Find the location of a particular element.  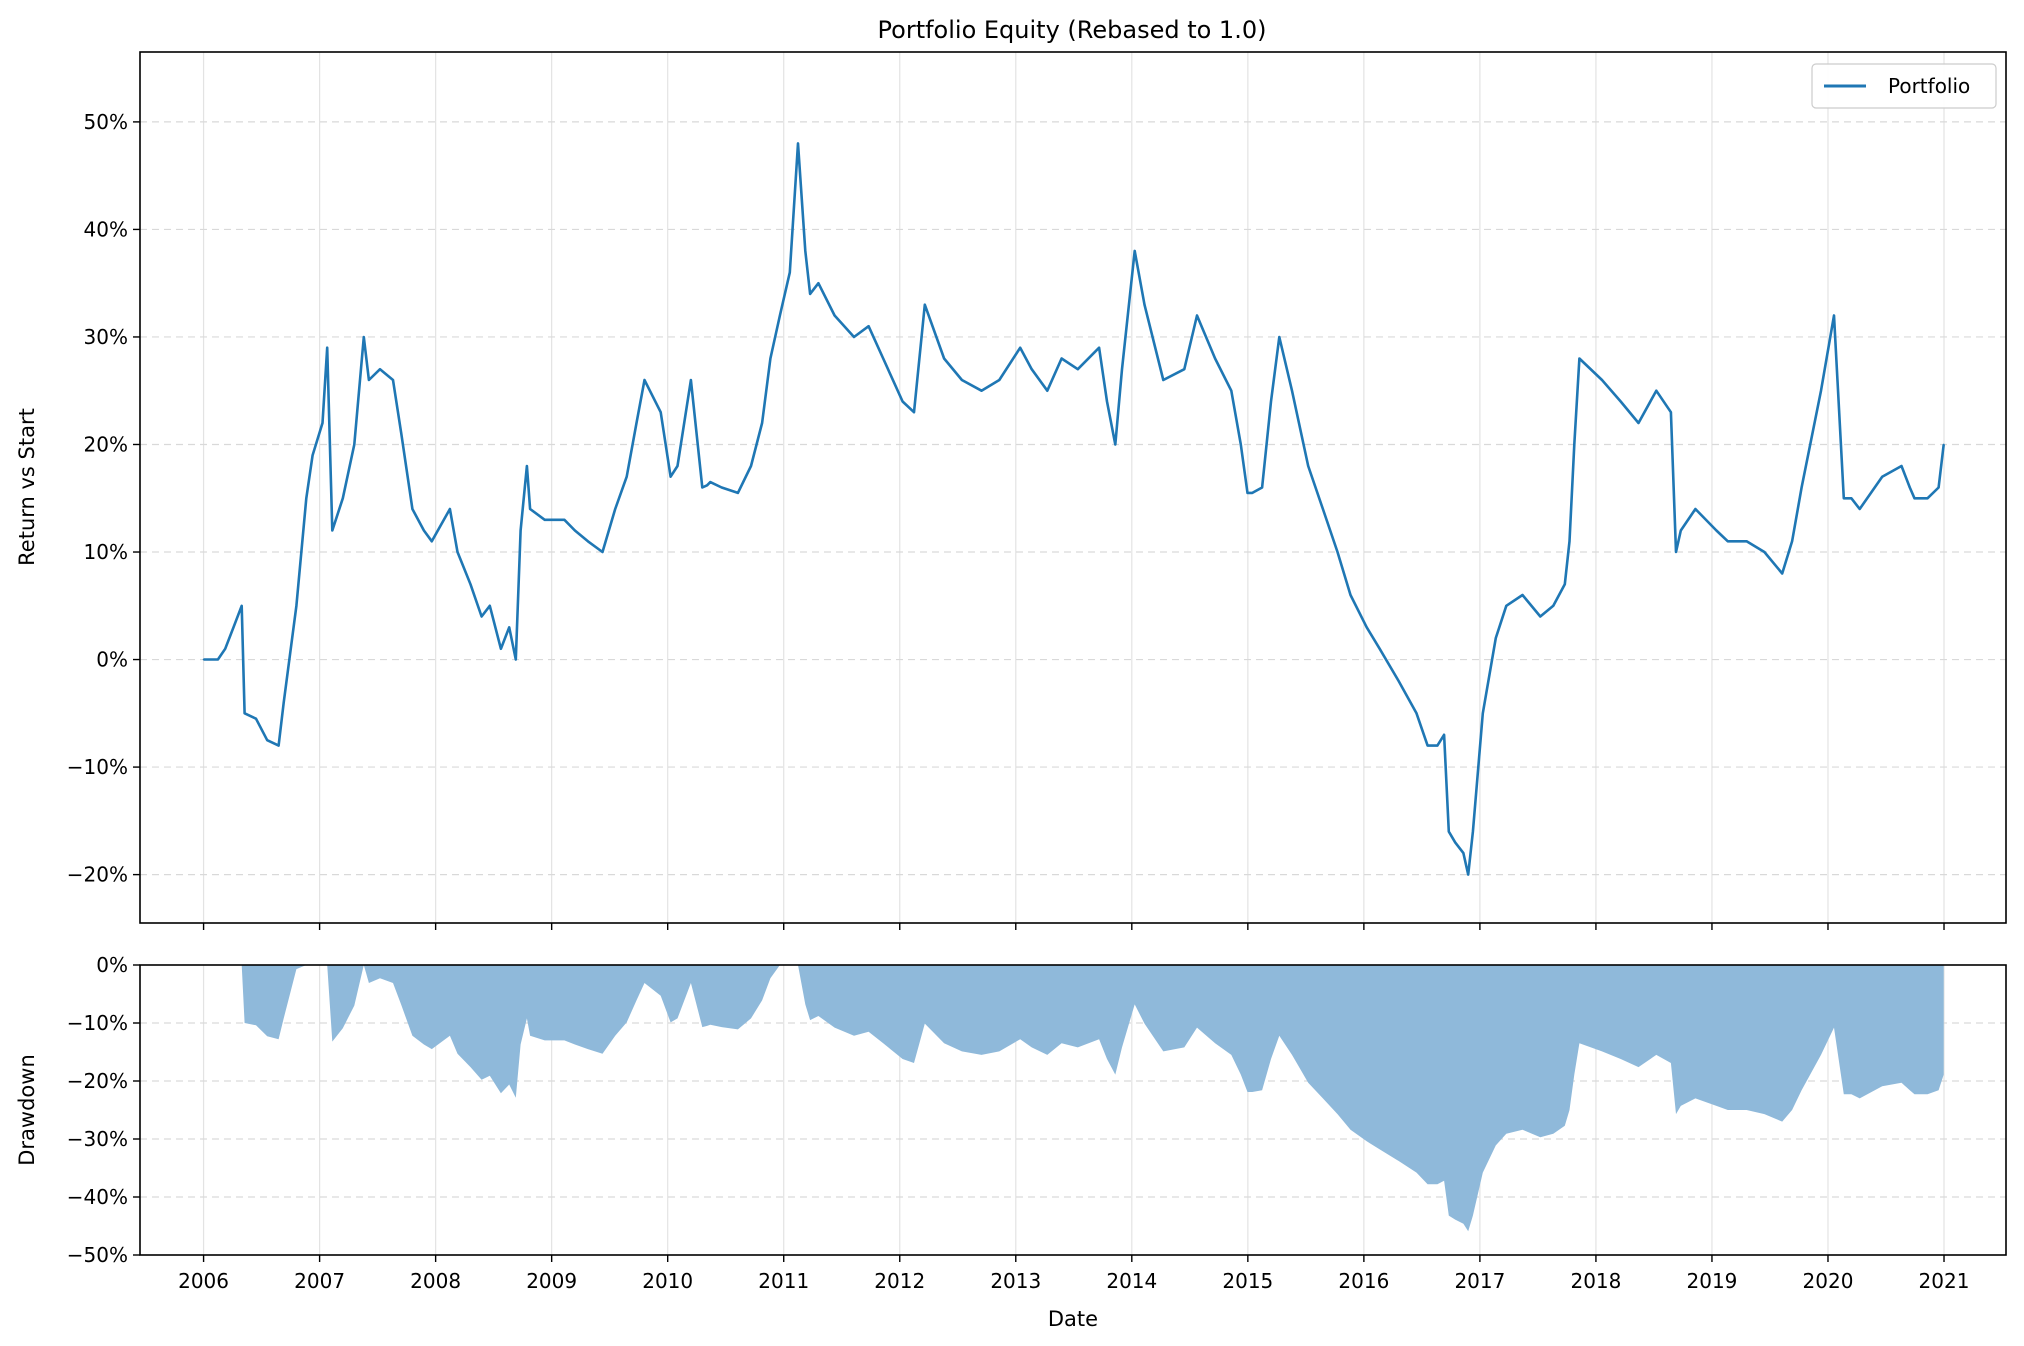

equity-y-tick-label-0: 0% is located at coordinates (112, 660).